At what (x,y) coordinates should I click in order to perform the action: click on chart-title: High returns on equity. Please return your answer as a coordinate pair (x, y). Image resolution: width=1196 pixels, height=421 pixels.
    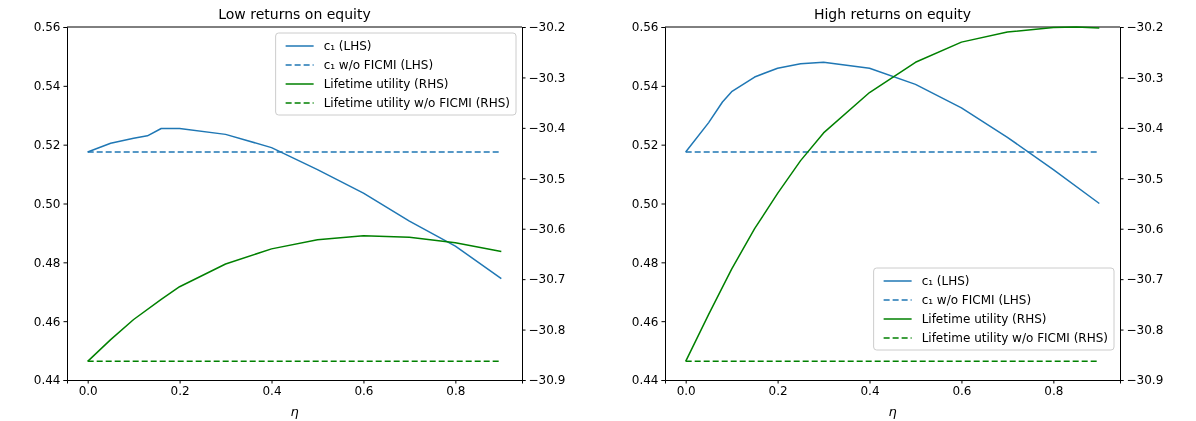
    Looking at the image, I should click on (892, 14).